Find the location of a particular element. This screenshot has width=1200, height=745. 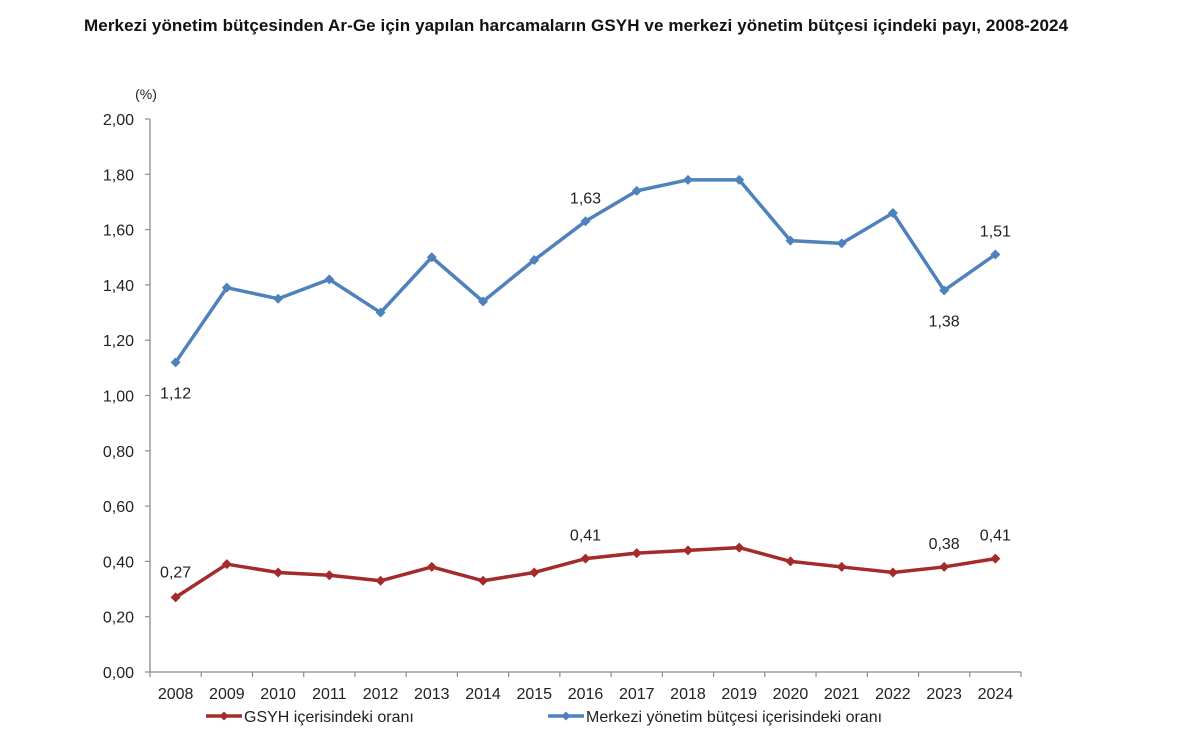

x-tick-label: 2024 is located at coordinates (996, 694).